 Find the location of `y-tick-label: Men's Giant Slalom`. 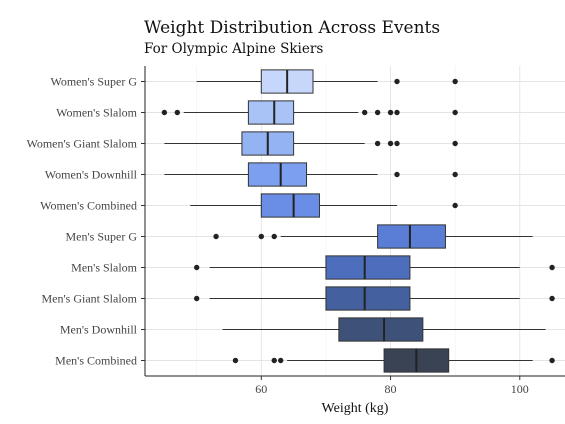

y-tick-label: Men's Giant Slalom is located at coordinates (90, 299).